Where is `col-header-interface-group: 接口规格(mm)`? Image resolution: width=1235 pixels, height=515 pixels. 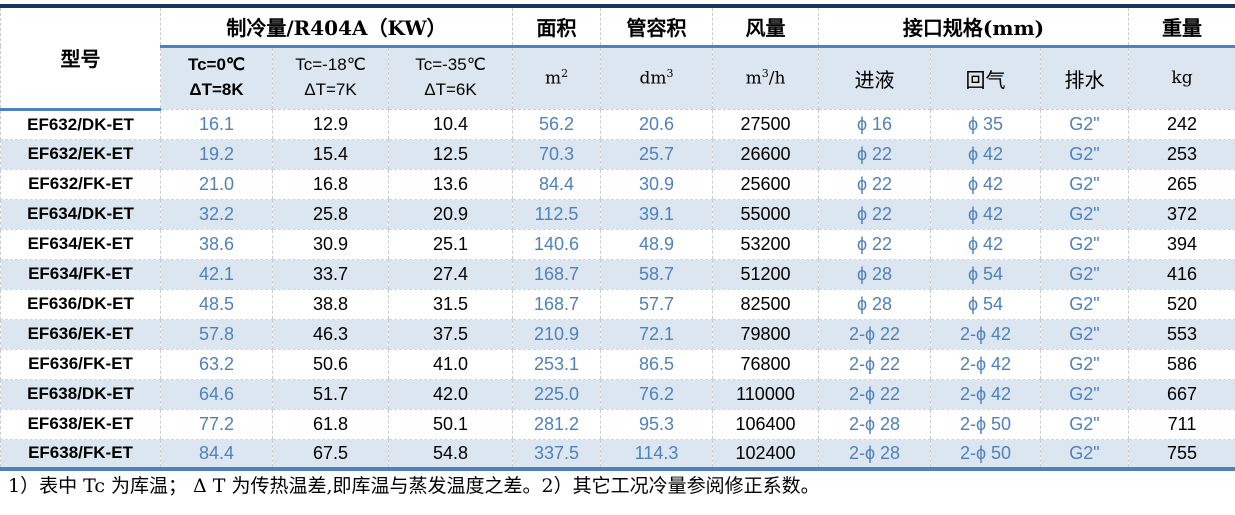 col-header-interface-group: 接口规格(mm) is located at coordinates (974, 26).